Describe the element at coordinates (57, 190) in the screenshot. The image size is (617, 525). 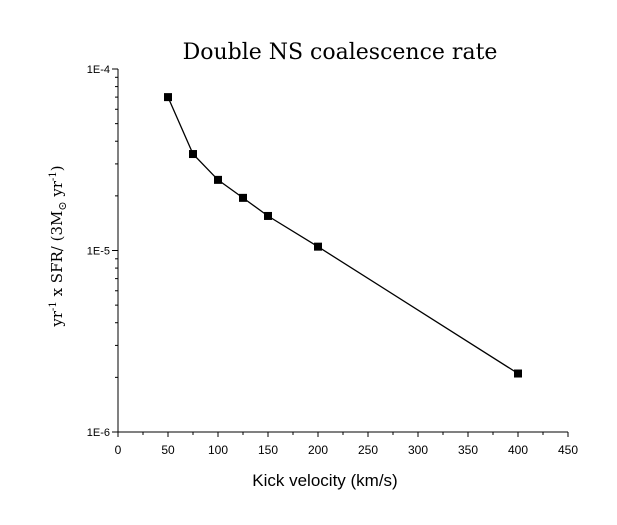
I see `y-label-part3: yr` at that location.